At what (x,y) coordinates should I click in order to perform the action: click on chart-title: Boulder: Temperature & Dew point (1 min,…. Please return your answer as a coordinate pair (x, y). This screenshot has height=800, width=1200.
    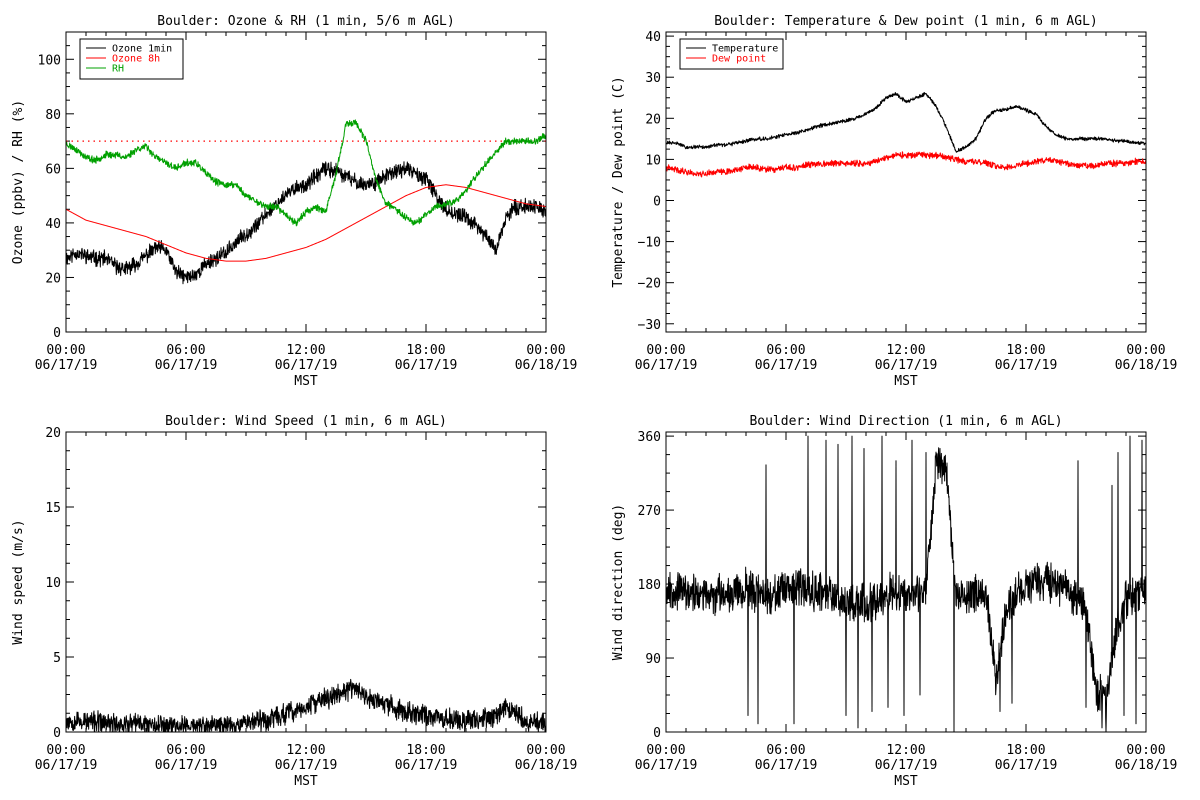
    Looking at the image, I should click on (906, 21).